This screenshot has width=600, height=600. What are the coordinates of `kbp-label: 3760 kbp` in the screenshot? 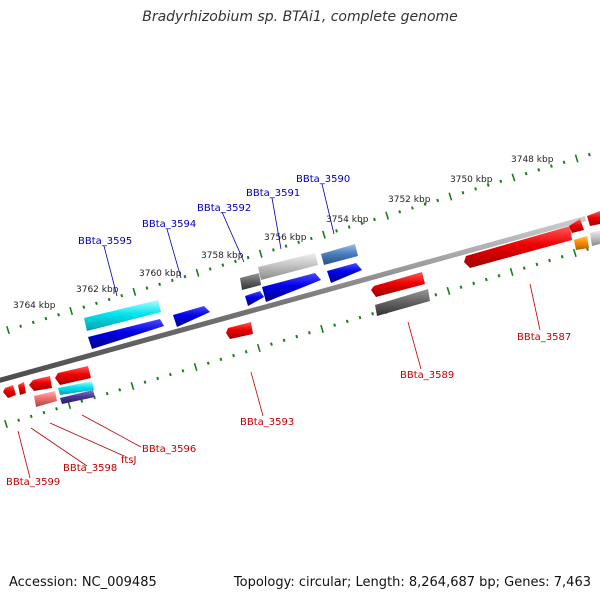 It's located at (160, 274).